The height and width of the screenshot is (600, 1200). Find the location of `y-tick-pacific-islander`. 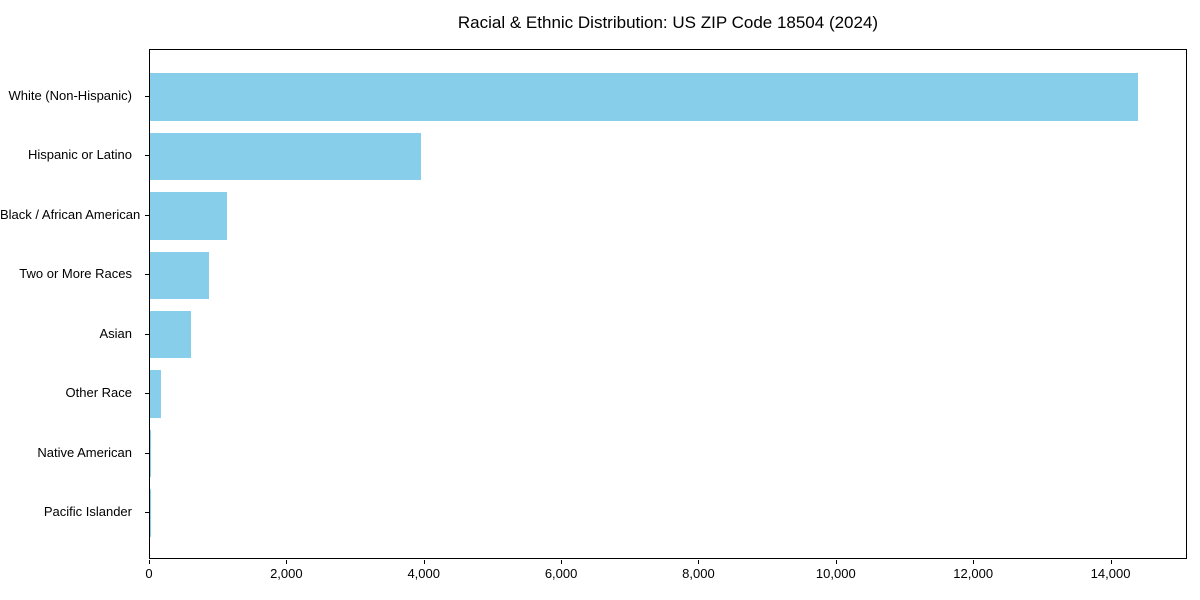

y-tick-pacific-islander is located at coordinates (147, 513).